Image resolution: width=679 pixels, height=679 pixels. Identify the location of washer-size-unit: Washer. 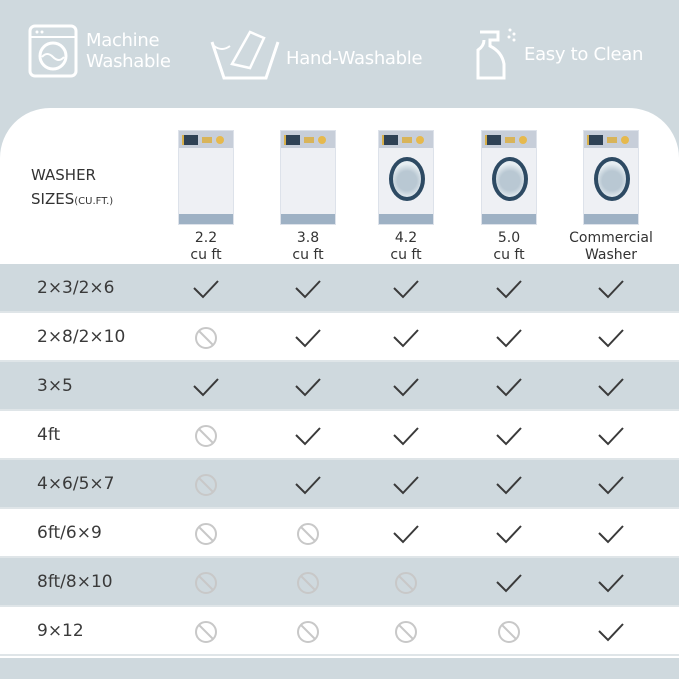
(611, 255).